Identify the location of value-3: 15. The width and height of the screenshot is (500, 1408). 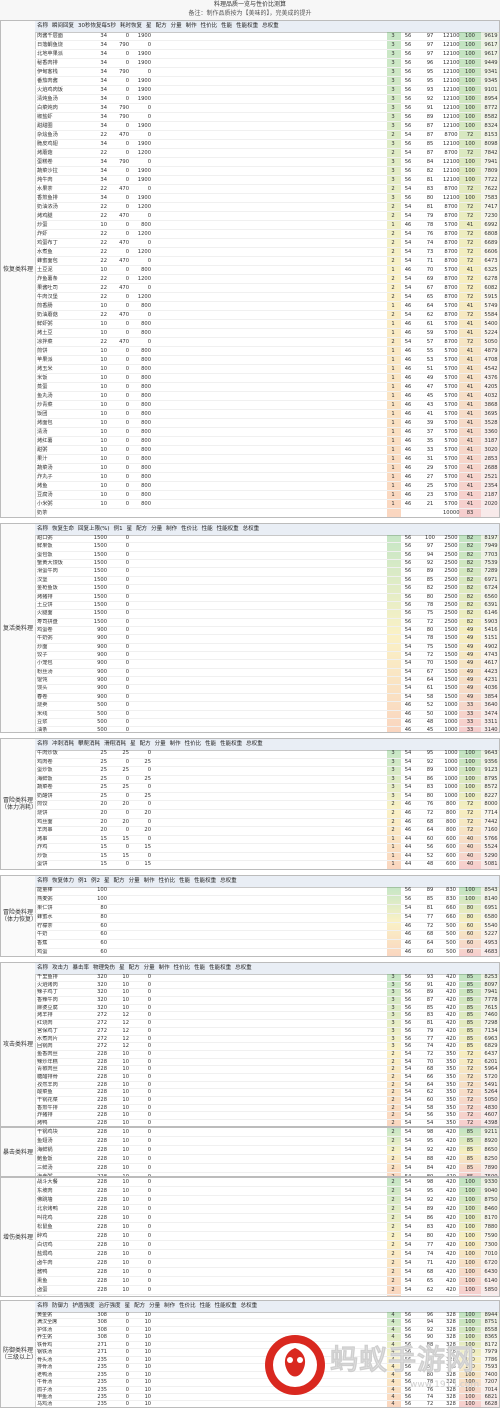
(147, 847).